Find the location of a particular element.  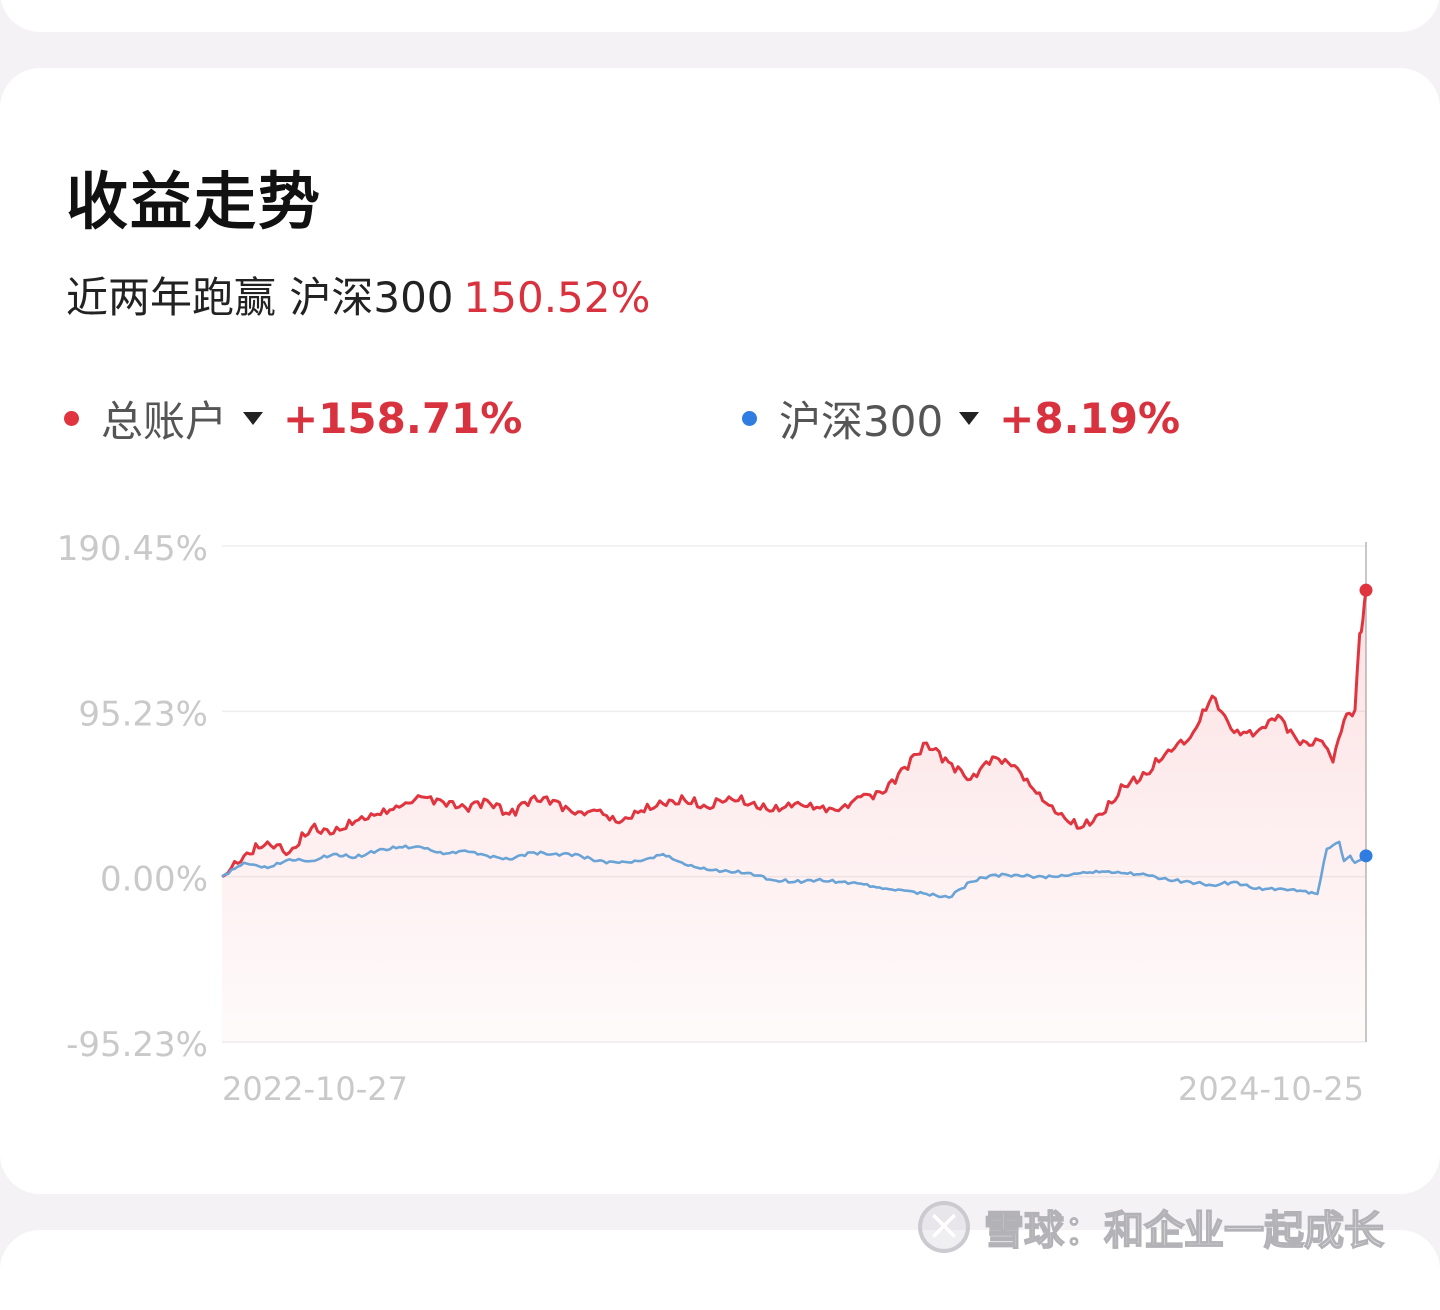

watermark-text: 雪球：和企业一起成长 is located at coordinates (1184, 1231).